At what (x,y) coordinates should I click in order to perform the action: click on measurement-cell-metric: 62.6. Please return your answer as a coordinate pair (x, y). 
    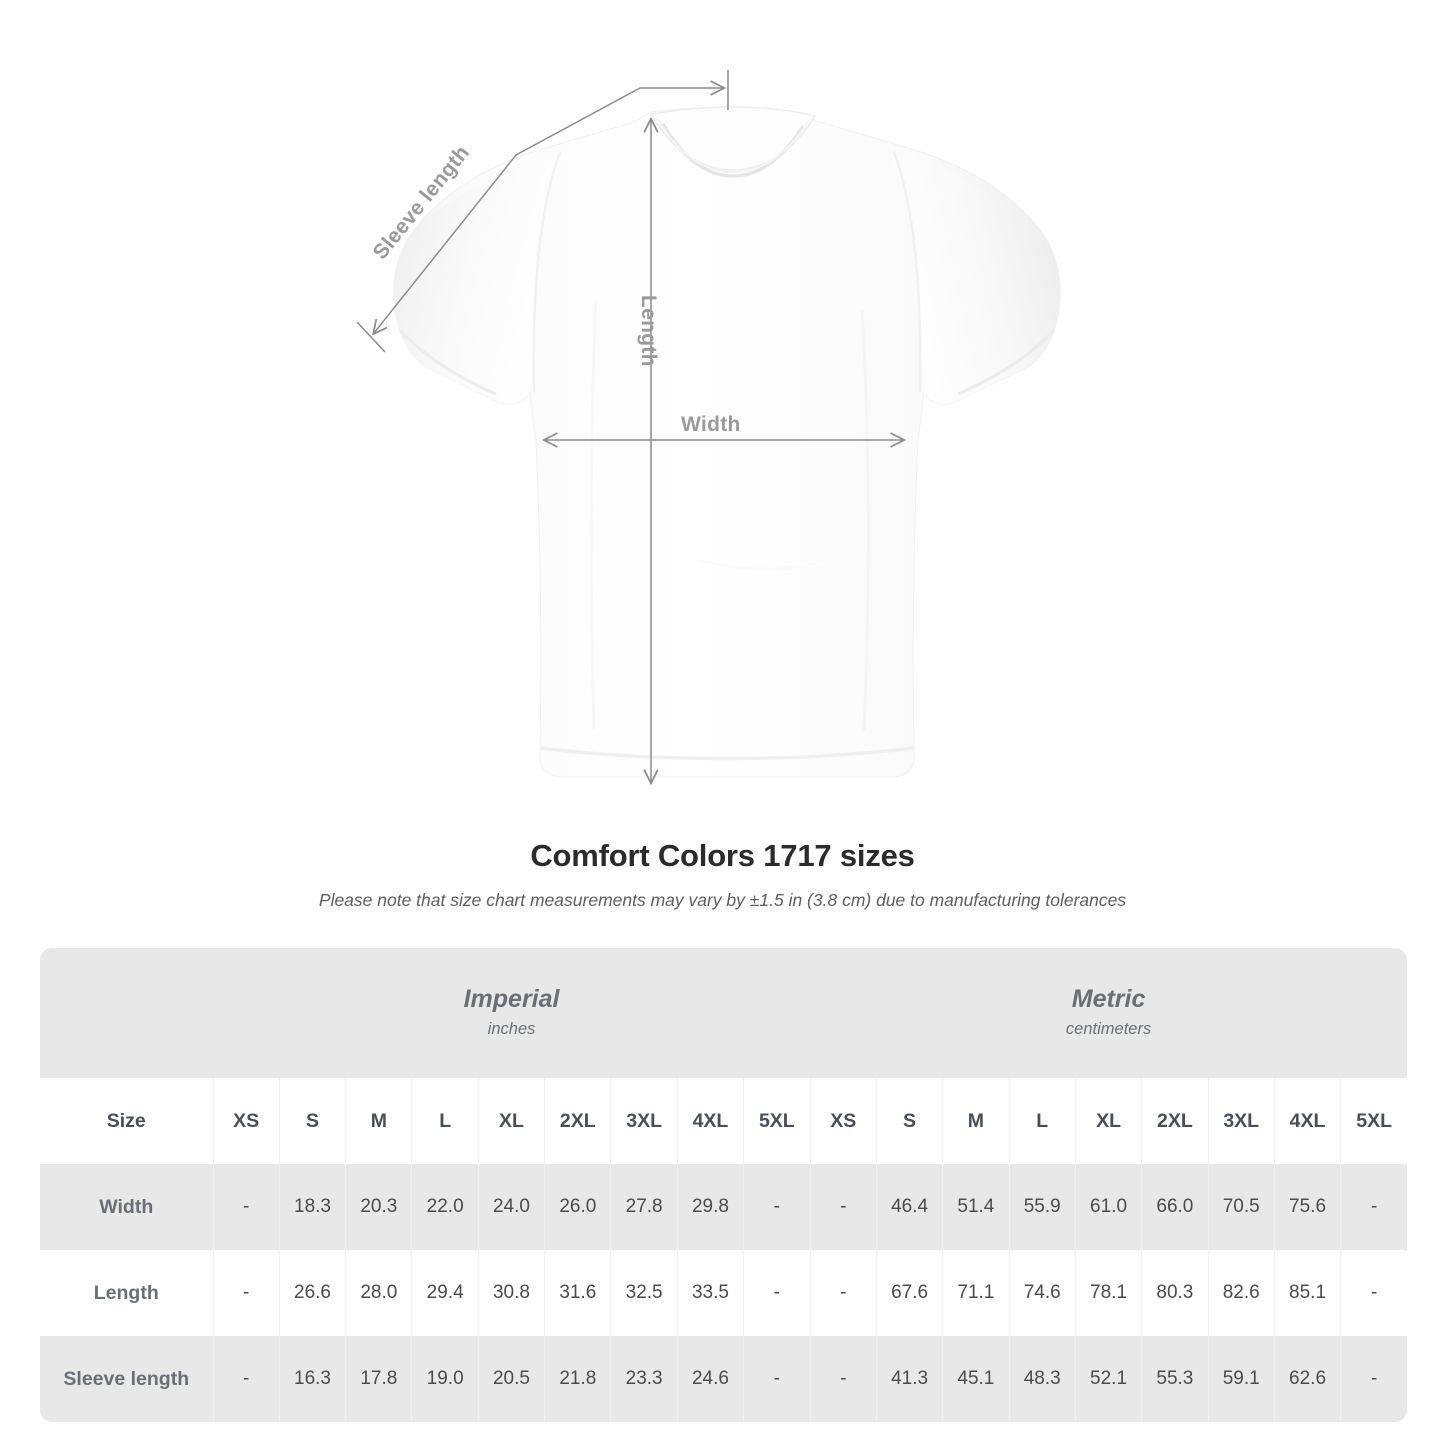
    Looking at the image, I should click on (1307, 1379).